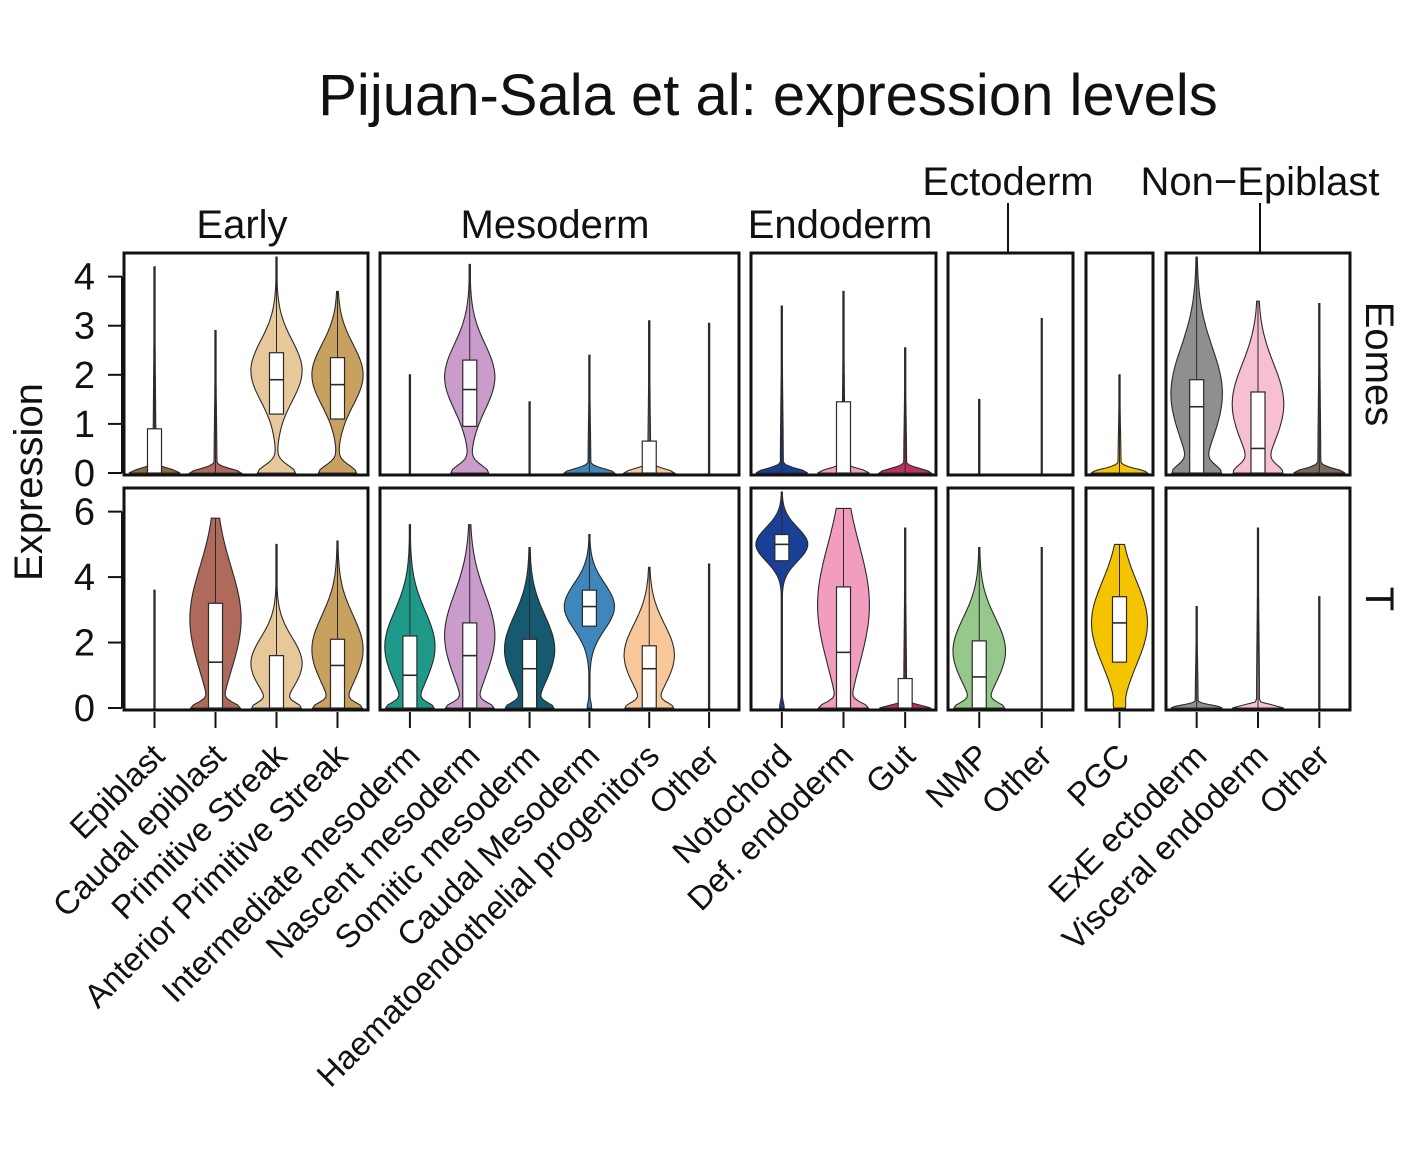  Describe the element at coordinates (905, 618) in the screenshot. I see `violin-gut-t` at that location.